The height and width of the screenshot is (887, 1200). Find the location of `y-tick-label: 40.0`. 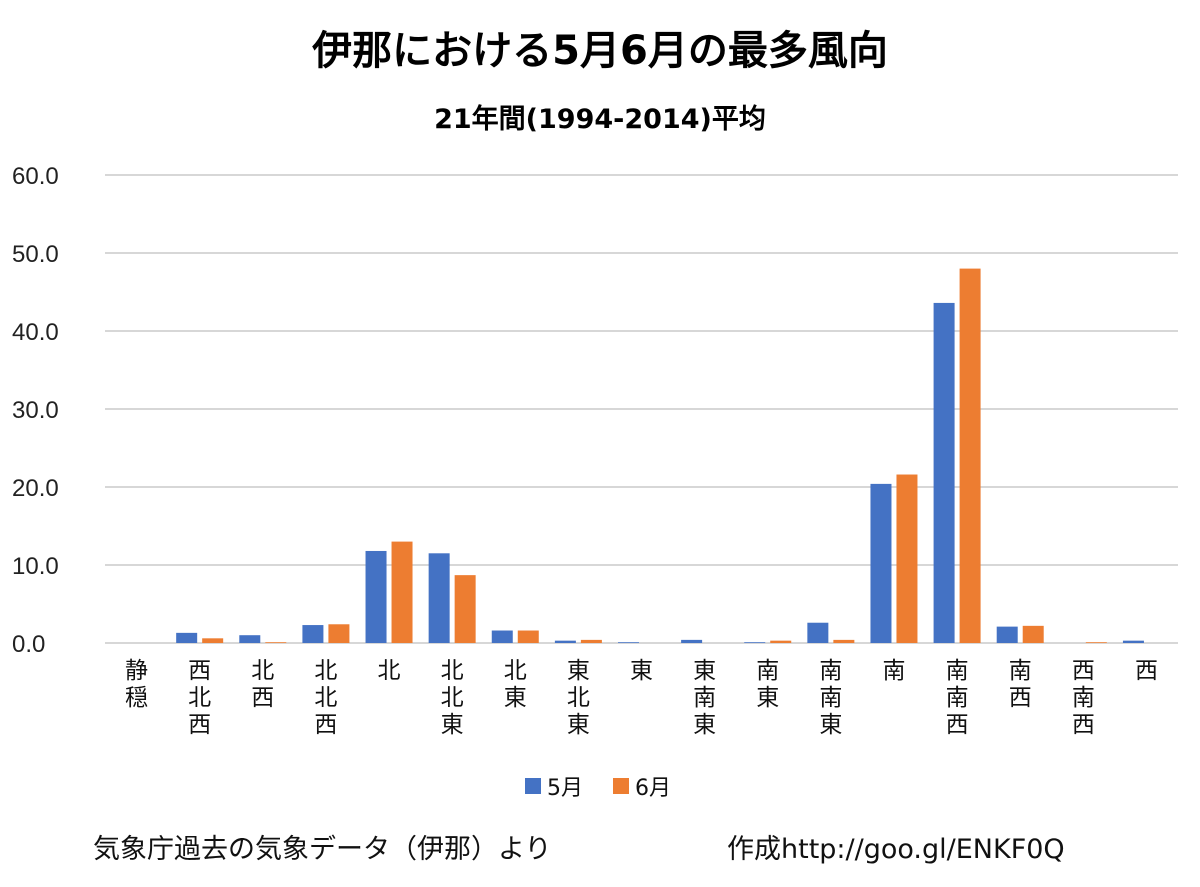

y-tick-label: 40.0 is located at coordinates (35, 332).